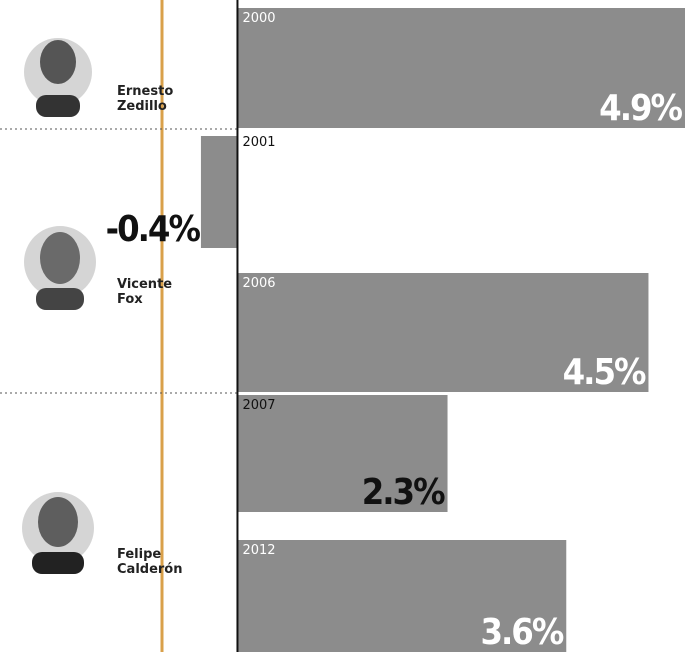  What do you see at coordinates (258, 142) in the screenshot?
I see `category-label: 2001` at bounding box center [258, 142].